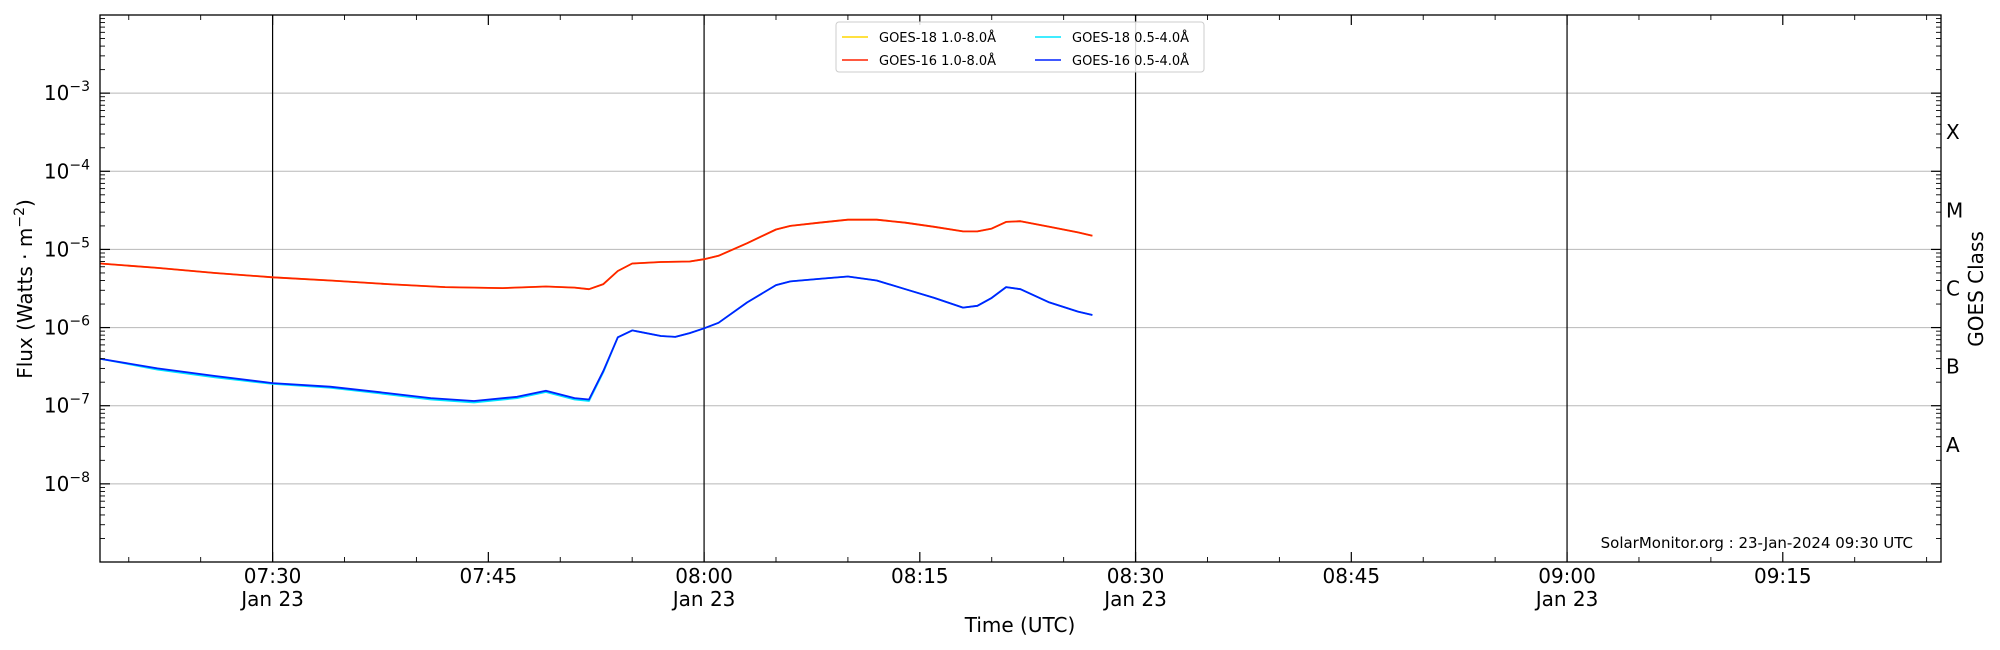 The width and height of the screenshot is (2000, 650). What do you see at coordinates (1351, 576) in the screenshot?
I see `x-tick-label-5: 08:45` at bounding box center [1351, 576].